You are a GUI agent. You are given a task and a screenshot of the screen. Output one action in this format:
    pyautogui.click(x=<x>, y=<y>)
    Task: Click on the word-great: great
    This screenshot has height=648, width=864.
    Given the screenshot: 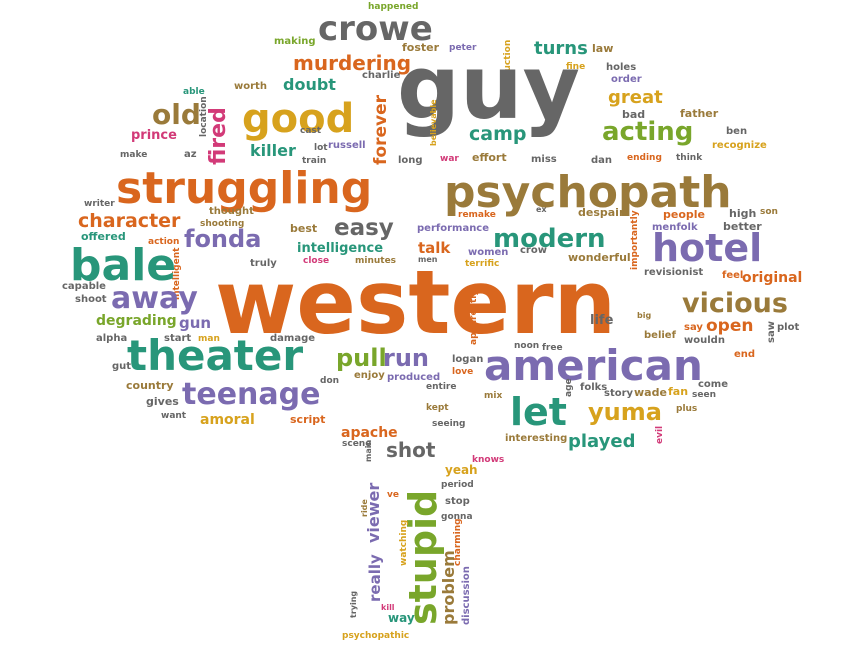 What is the action you would take?
    pyautogui.click(x=635, y=97)
    